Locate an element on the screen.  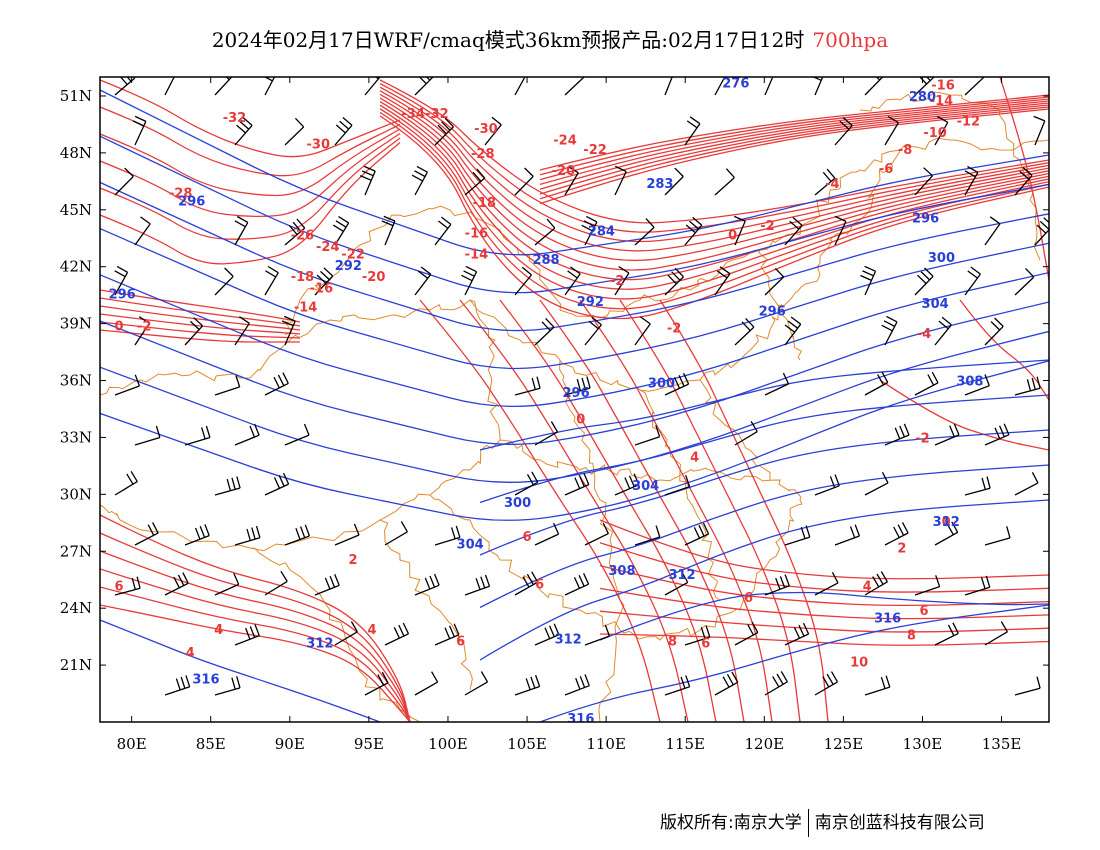
lat-tick-label: 51N is located at coordinates (76, 96).